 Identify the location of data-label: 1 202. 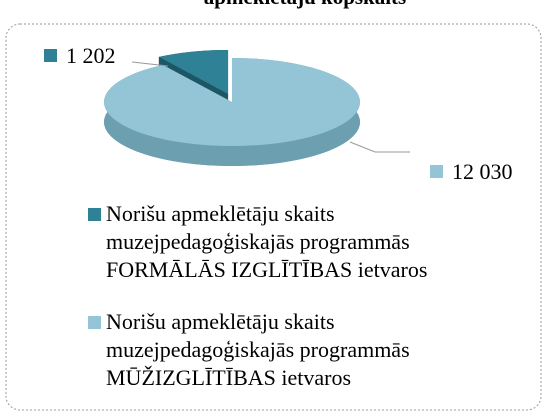
(91, 55).